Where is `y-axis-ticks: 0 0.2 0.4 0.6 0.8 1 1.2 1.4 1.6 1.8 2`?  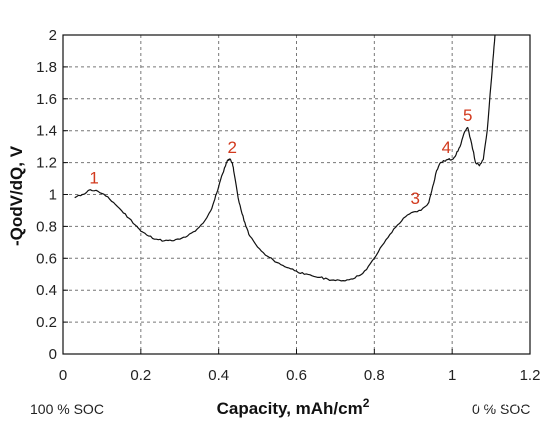
y-axis-ticks: 0 0.2 0.4 0.6 0.8 1 1.2 1.4 1.6 1.8 2 is located at coordinates (52, 195).